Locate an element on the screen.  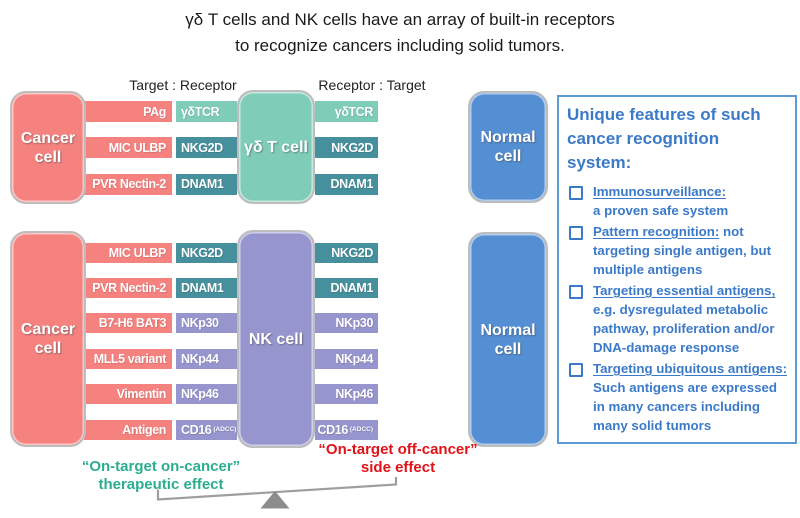
receptor-bar-right: NKp46 is located at coordinates (346, 394).